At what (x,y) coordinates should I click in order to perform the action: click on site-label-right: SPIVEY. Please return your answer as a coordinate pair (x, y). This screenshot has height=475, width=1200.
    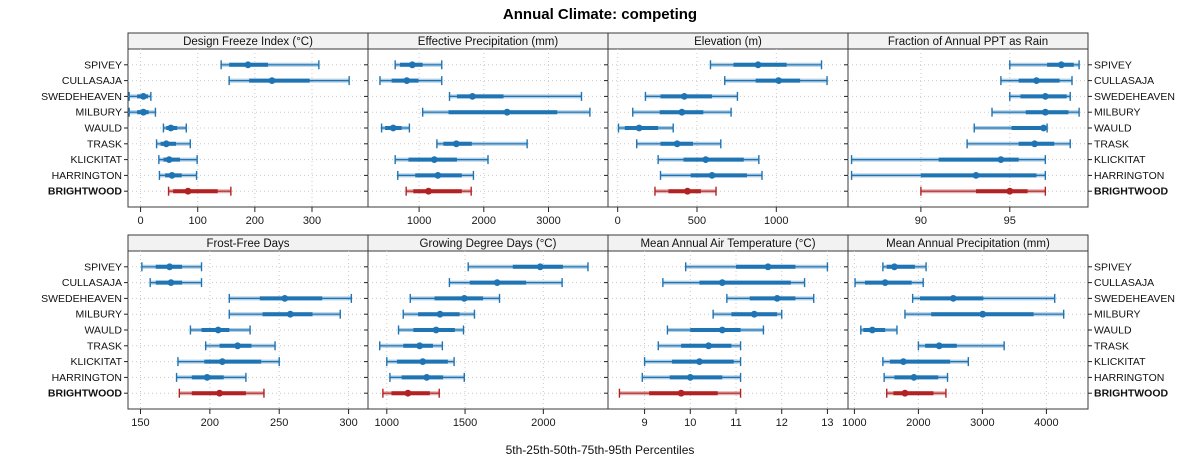
    Looking at the image, I should click on (1113, 65).